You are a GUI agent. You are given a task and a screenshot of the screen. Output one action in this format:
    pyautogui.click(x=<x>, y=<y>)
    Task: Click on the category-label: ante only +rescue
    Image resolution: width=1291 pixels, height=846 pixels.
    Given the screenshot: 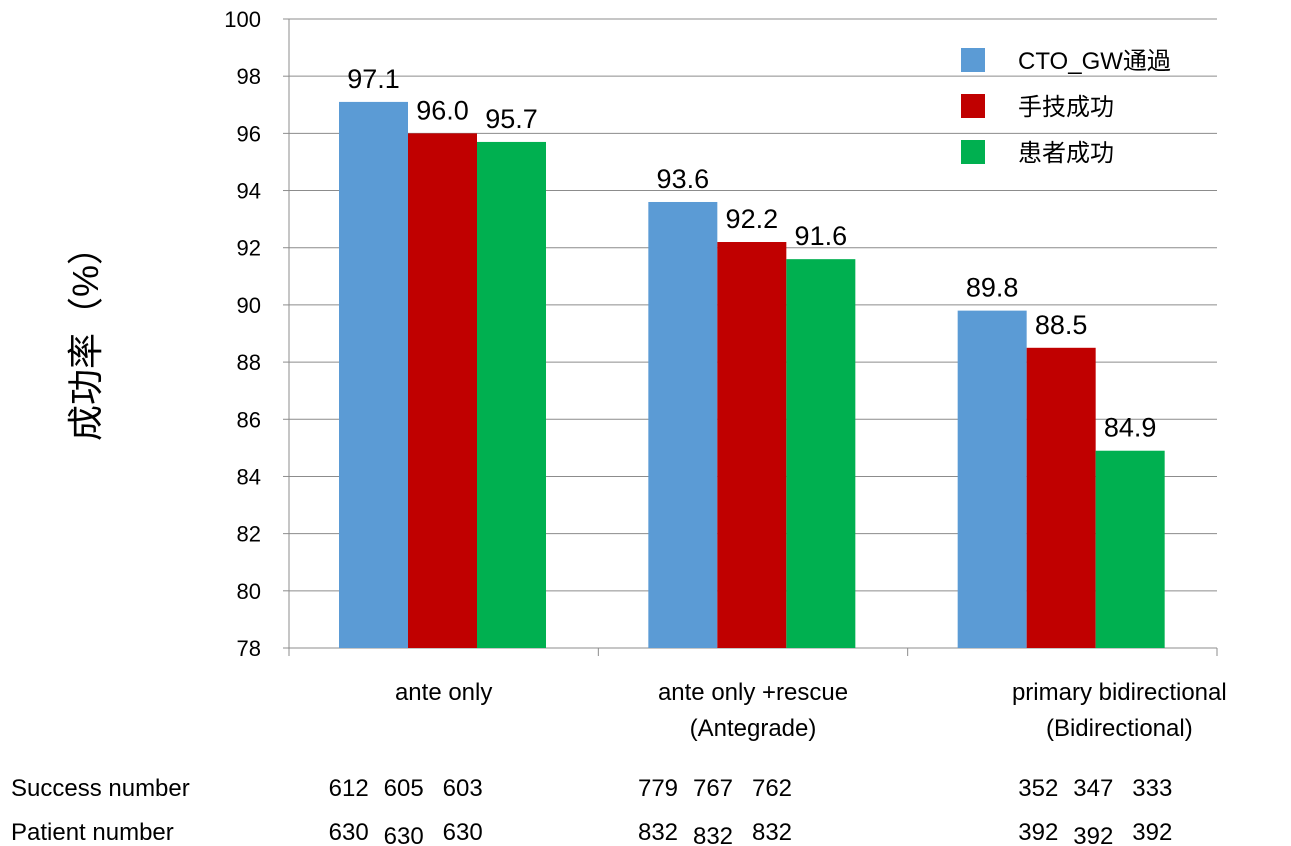 What is the action you would take?
    pyautogui.click(x=753, y=692)
    